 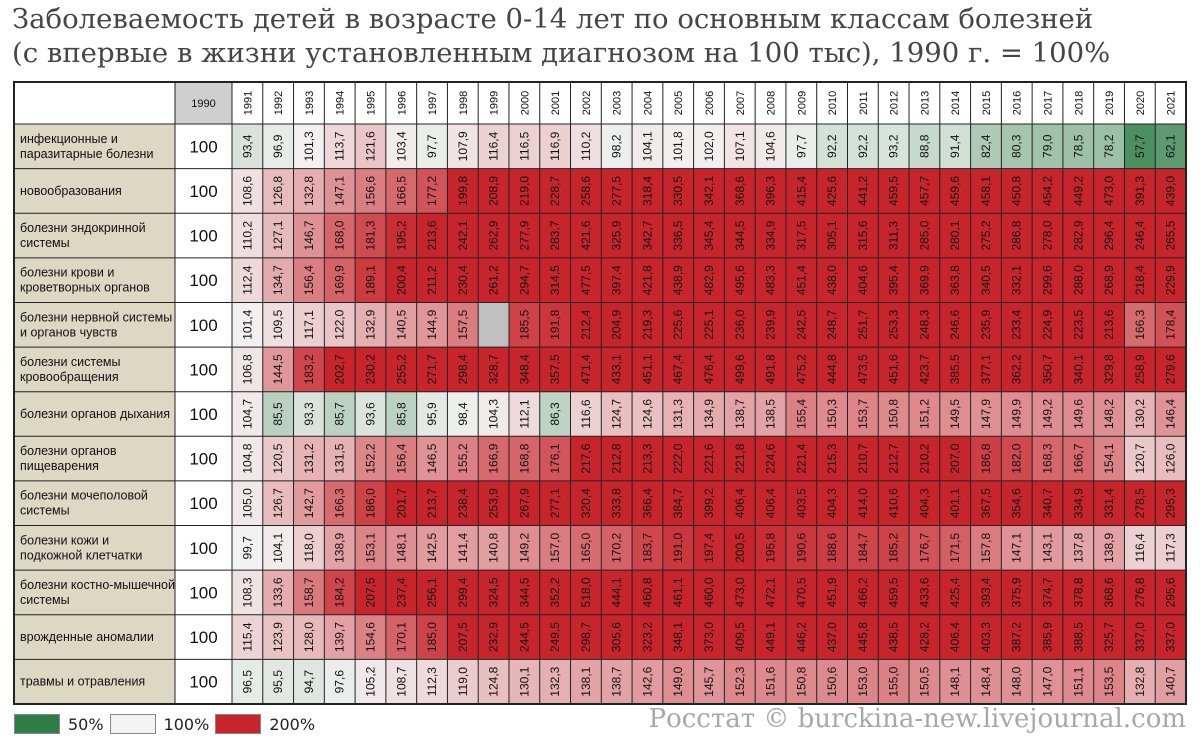 What do you see at coordinates (1017, 637) in the screenshot?
I see `row-12-cell-2016-value: 387,2` at bounding box center [1017, 637].